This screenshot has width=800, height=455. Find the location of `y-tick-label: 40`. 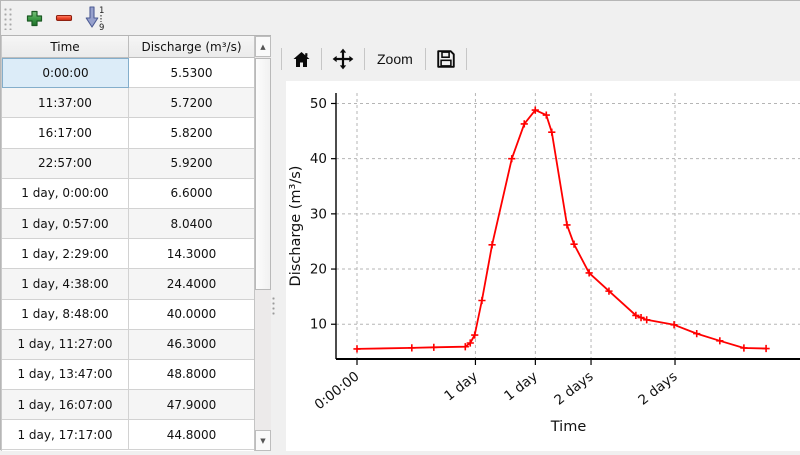

y-tick-label: 40 is located at coordinates (318, 159).